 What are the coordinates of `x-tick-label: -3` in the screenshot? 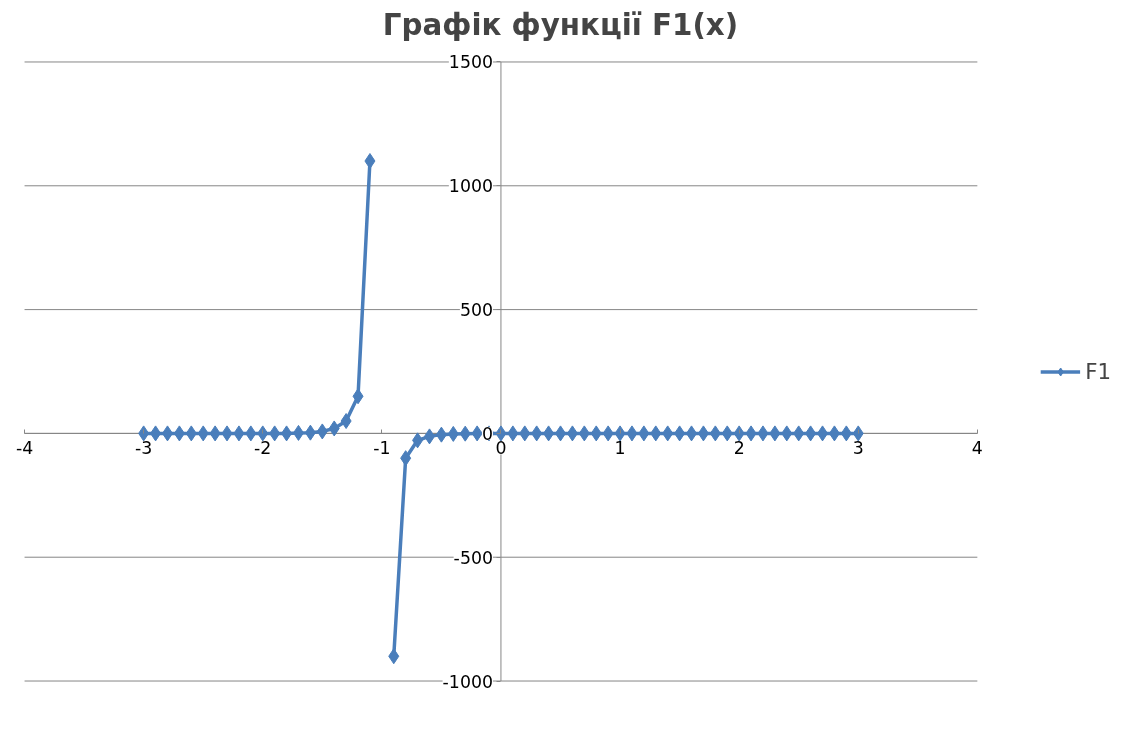 It's located at (144, 448).